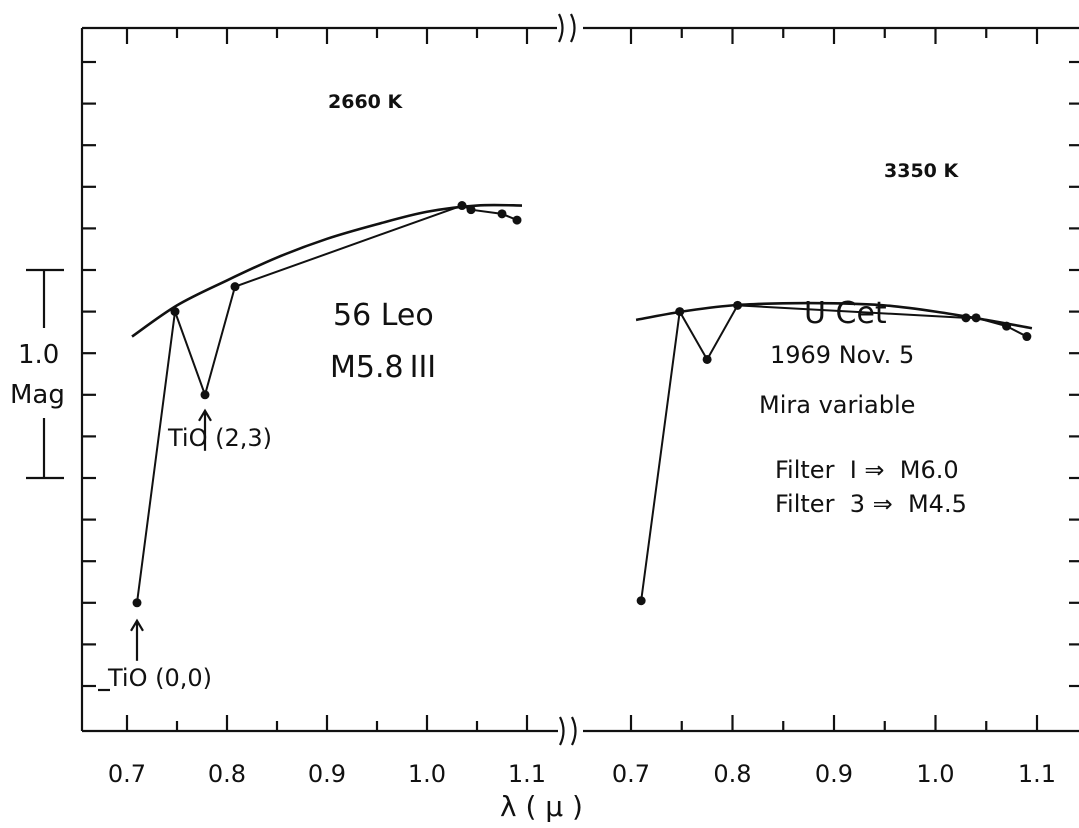 The width and height of the screenshot is (1079, 828). I want to click on left-star-name: 56 Leo, so click(383, 315).